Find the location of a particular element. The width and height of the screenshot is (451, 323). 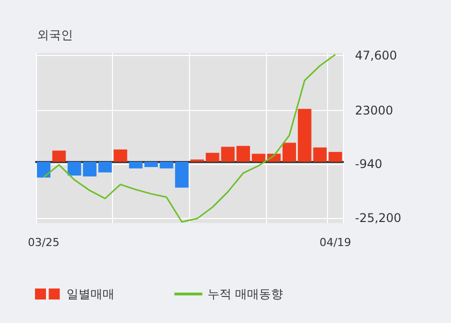

x-tick-label: 03/25 is located at coordinates (44, 242).